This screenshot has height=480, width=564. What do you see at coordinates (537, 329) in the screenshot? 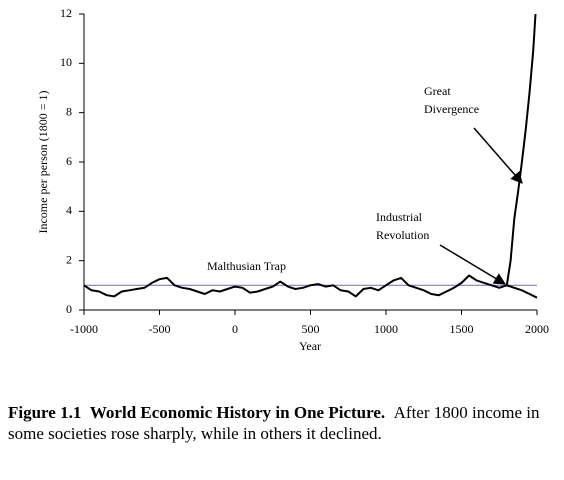
I see `x-tick-label: 2000` at bounding box center [537, 329].